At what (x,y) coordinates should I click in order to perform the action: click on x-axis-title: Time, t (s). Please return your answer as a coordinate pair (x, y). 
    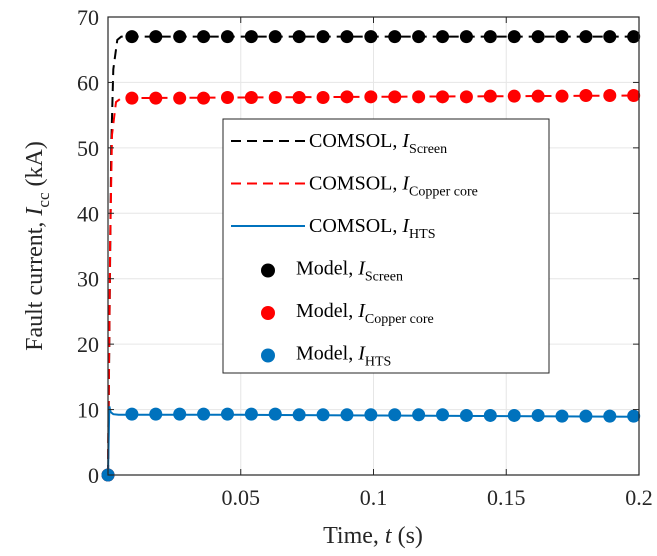
    Looking at the image, I should click on (373, 536).